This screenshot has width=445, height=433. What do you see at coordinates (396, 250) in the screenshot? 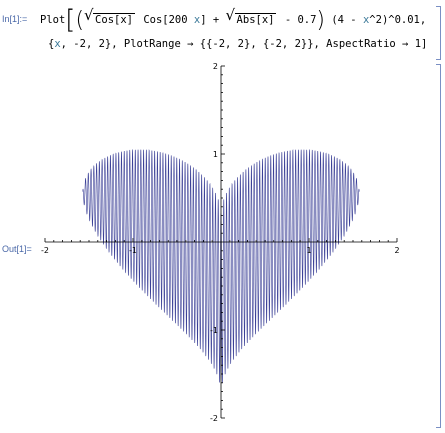
I see `x-tick-label: 2` at bounding box center [396, 250].